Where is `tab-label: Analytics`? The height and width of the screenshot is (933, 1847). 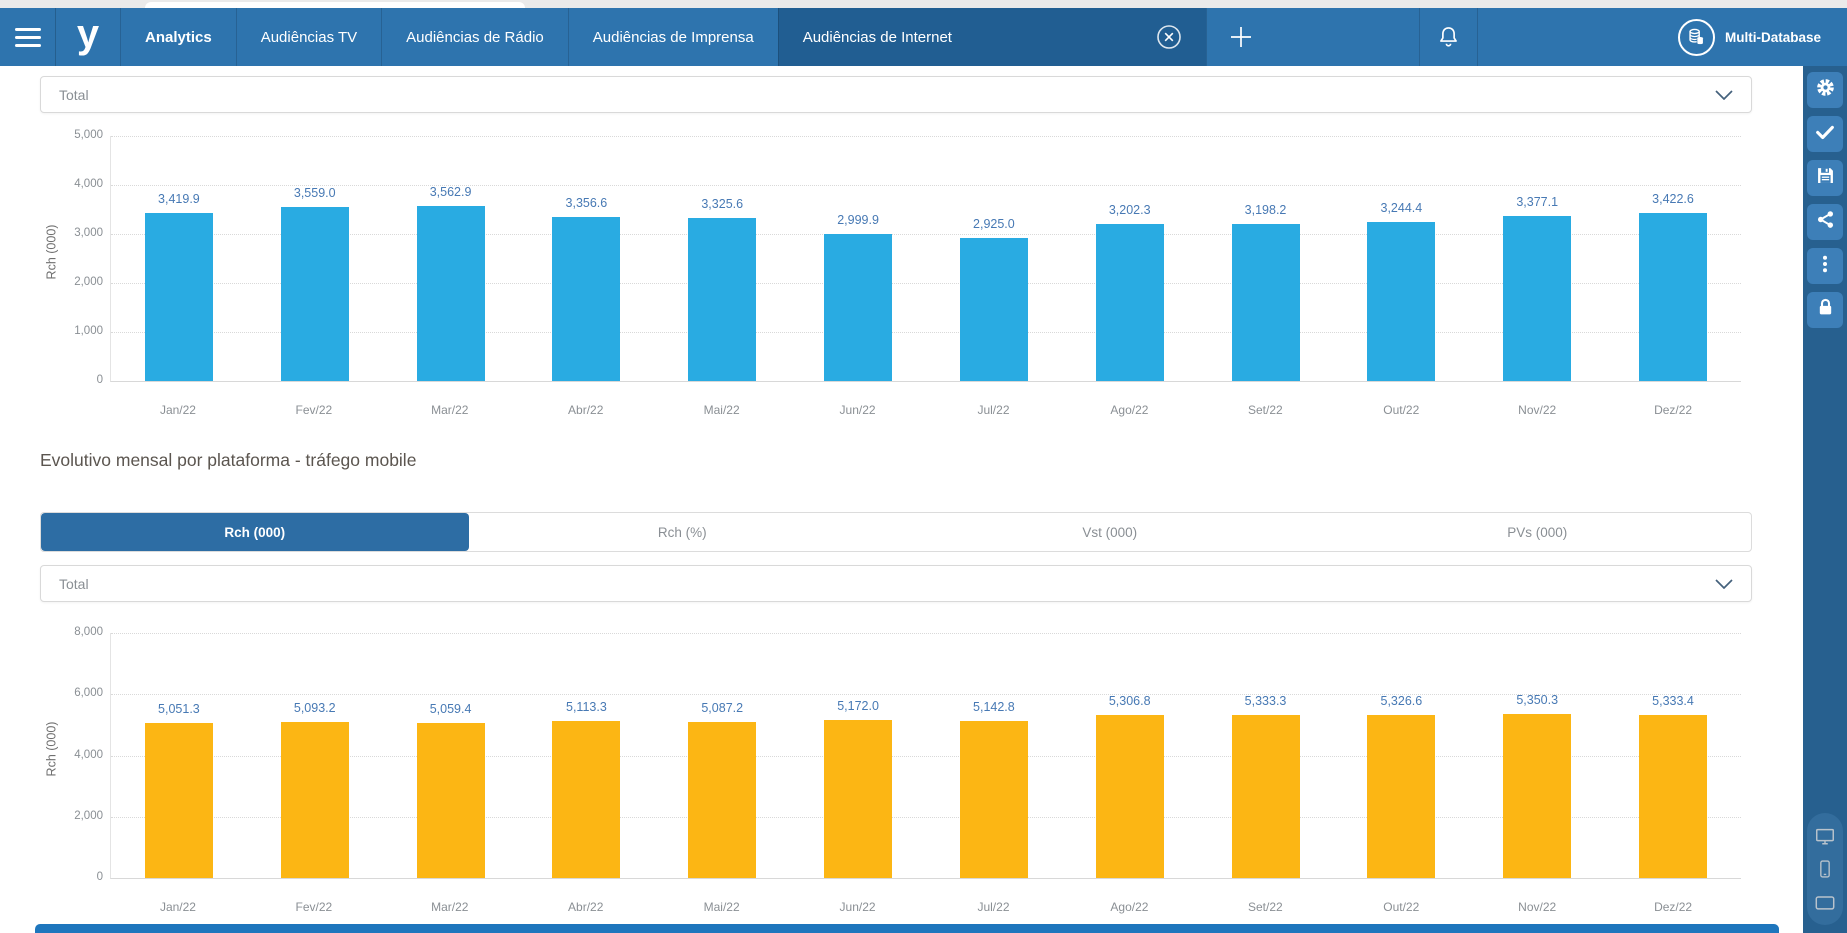 tab-label: Analytics is located at coordinates (178, 37).